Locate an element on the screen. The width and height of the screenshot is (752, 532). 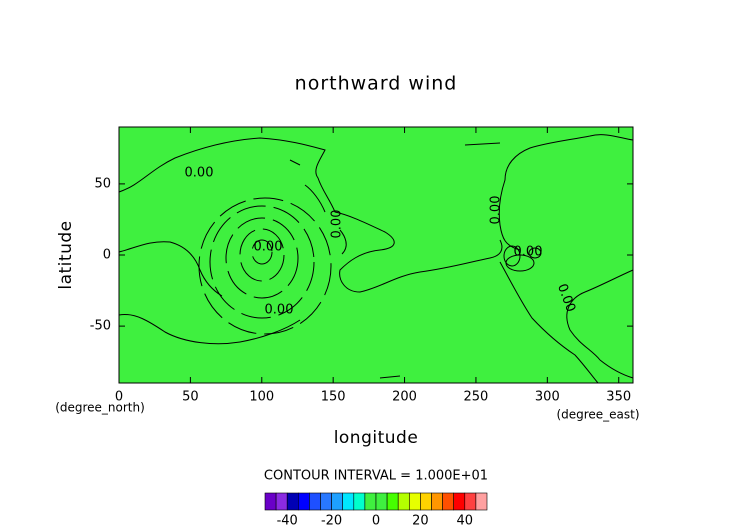
x-tick-label: 0 is located at coordinates (119, 397).